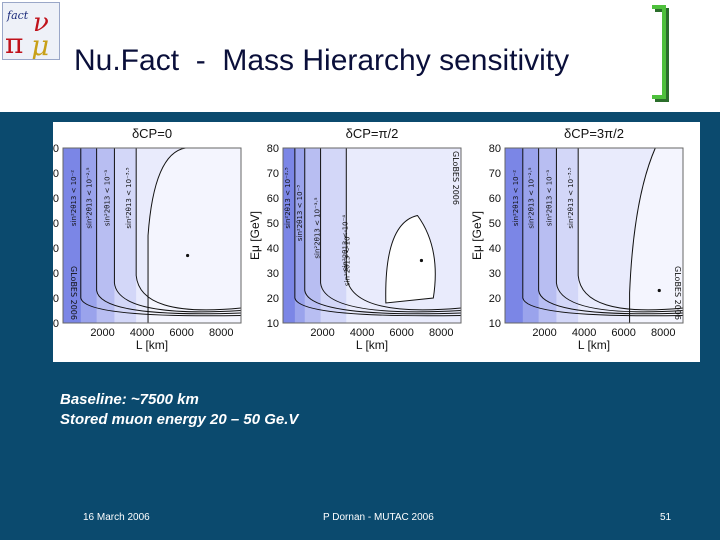 The height and width of the screenshot is (540, 720). I want to click on footer-date: 16 March 2006, so click(116, 517).